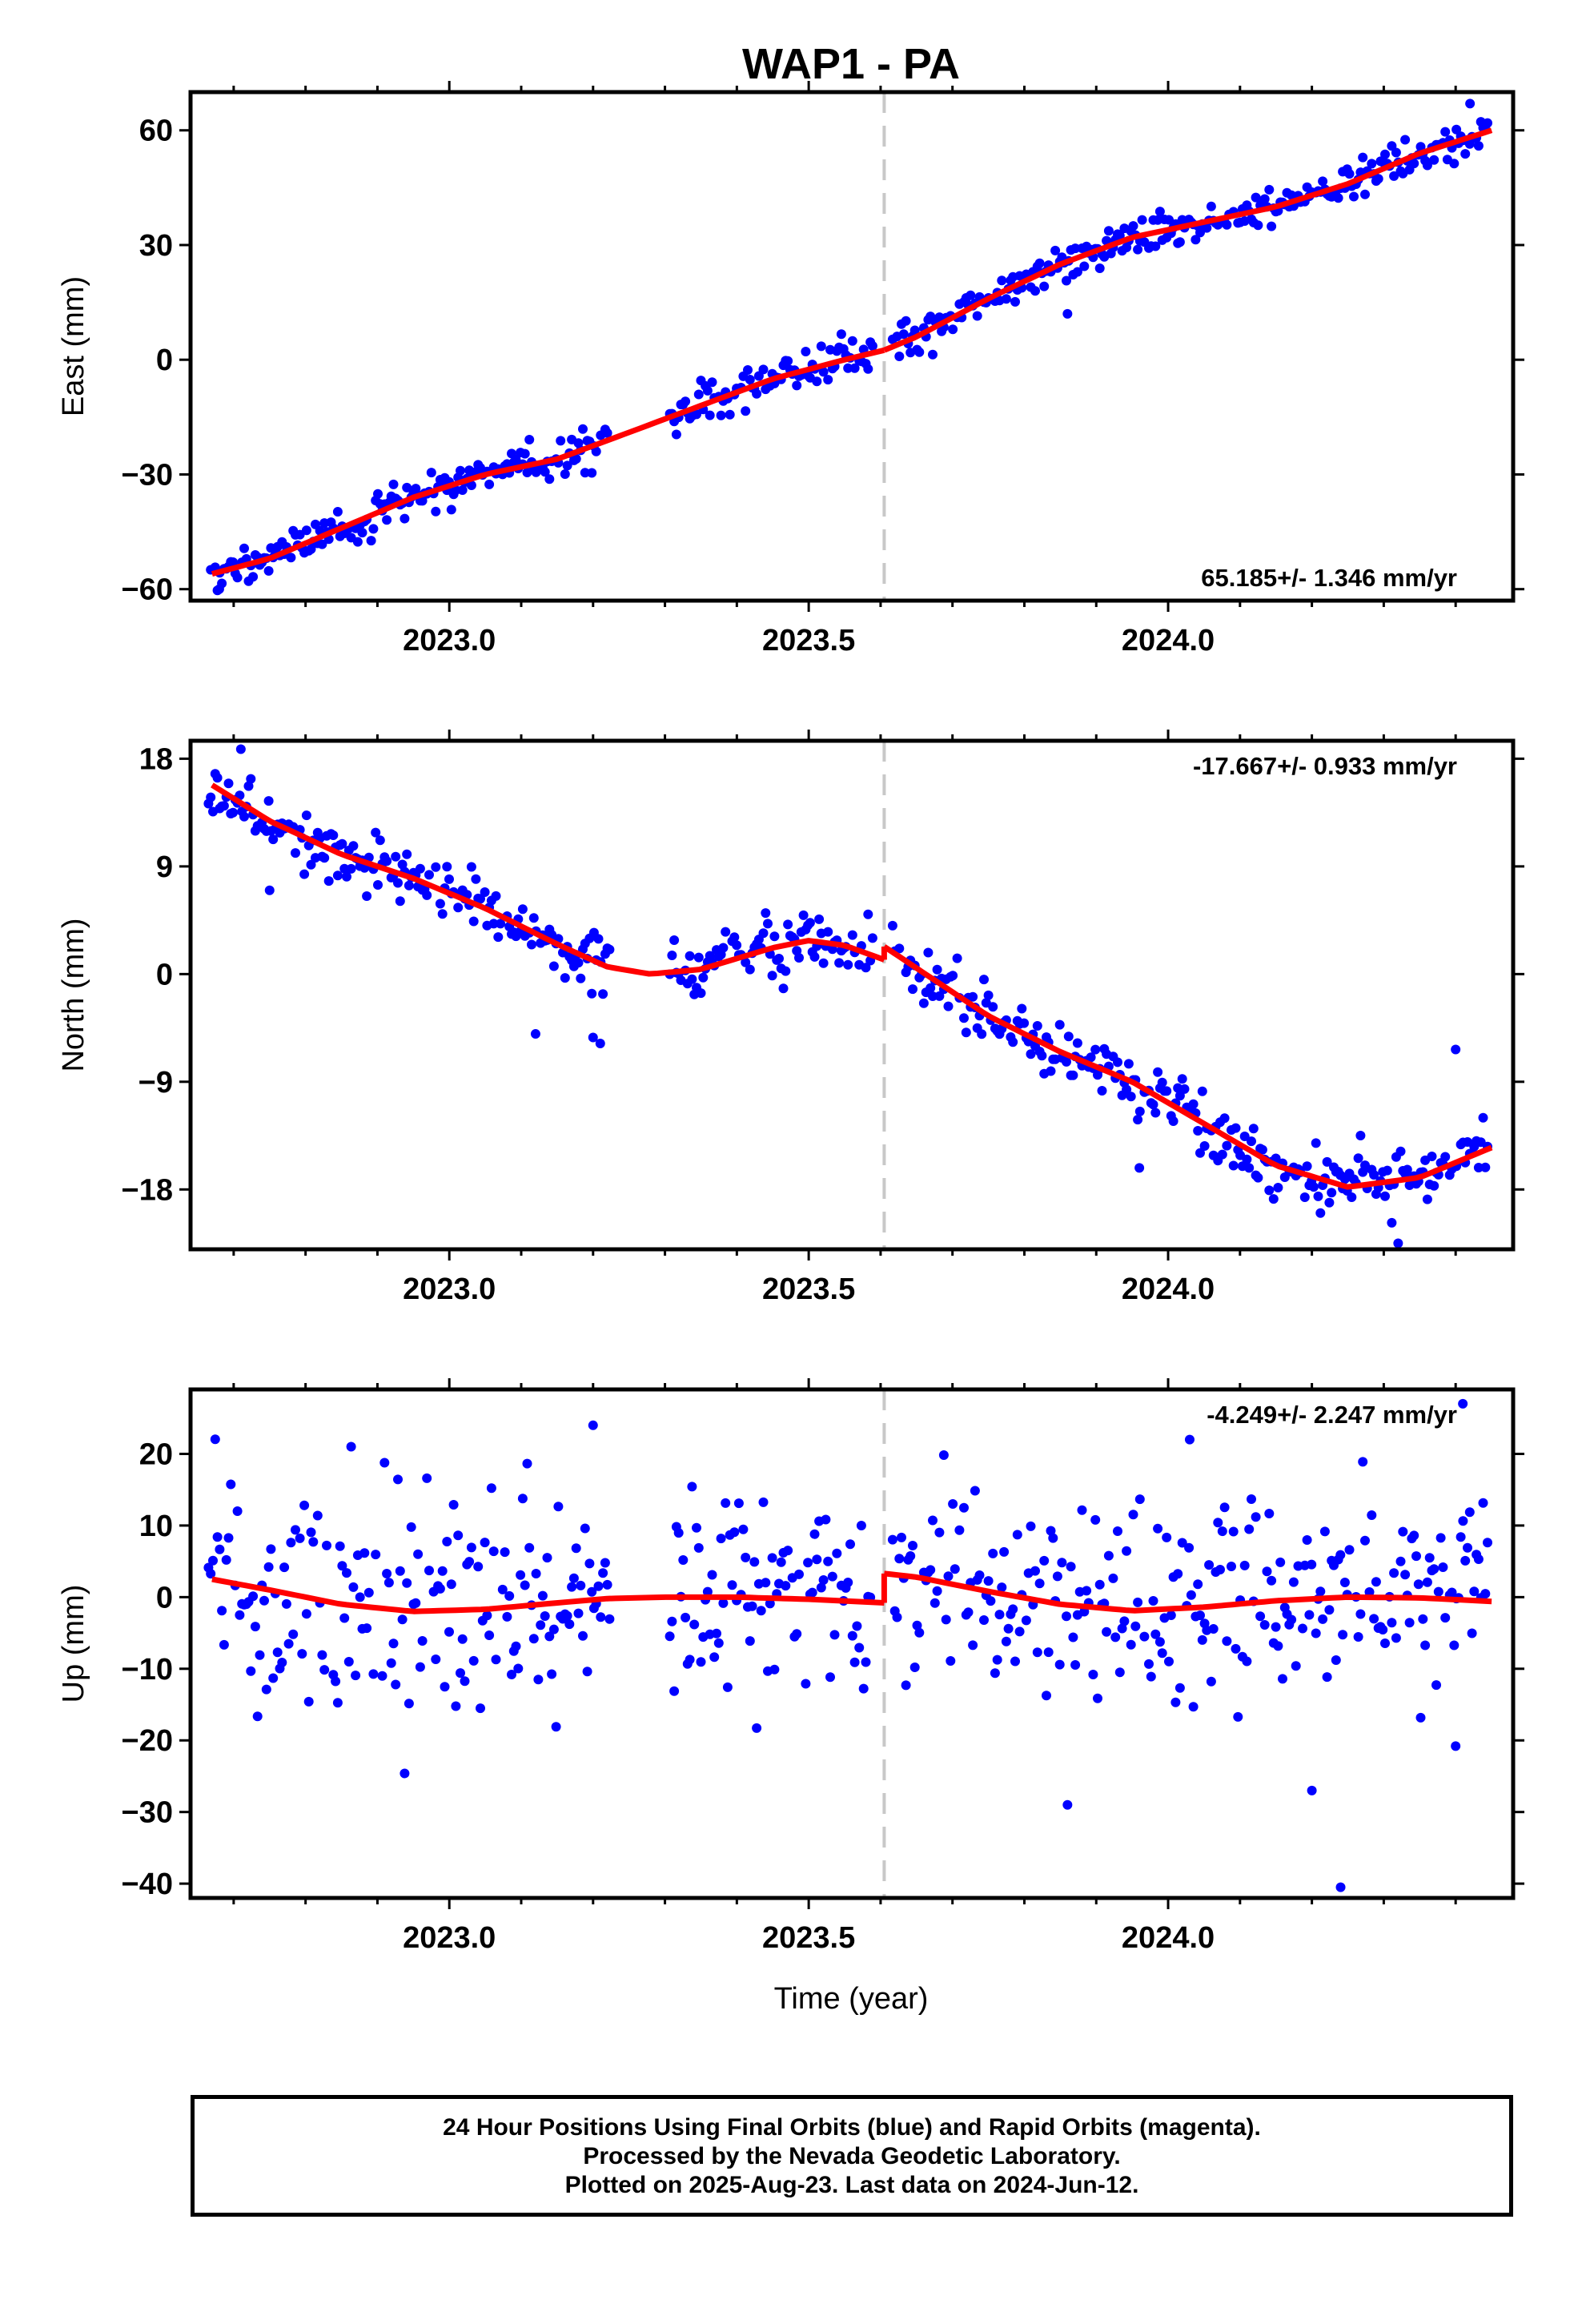 Image resolution: width=1582 pixels, height=2324 pixels. Describe the element at coordinates (164, 974) in the screenshot. I see `y-tick-label: 0` at that location.